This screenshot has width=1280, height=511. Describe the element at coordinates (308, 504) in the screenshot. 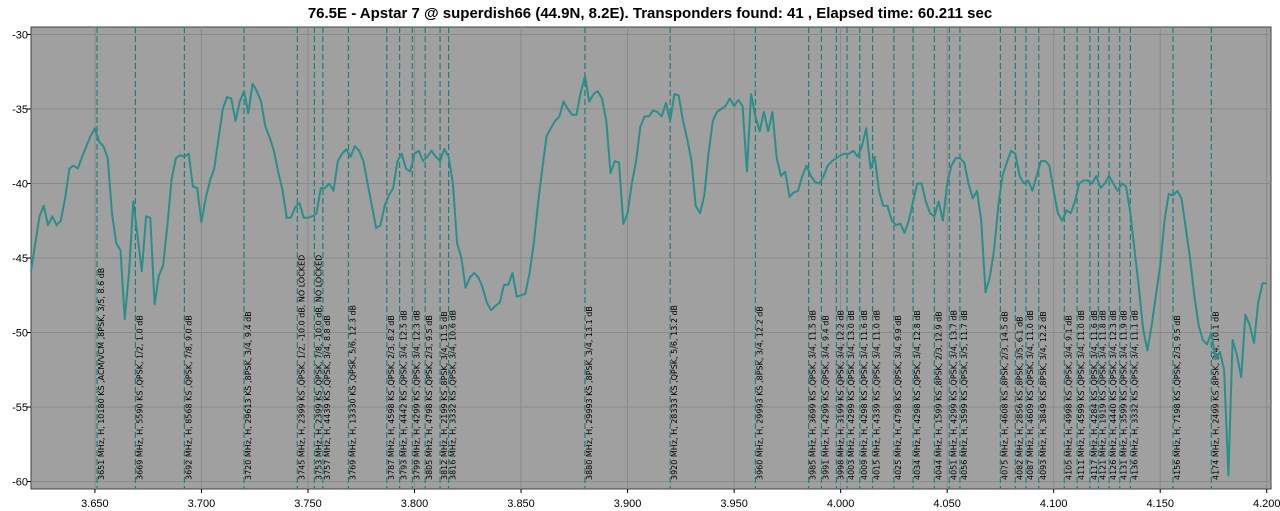

I see `x-tick-label: 3.750` at that location.